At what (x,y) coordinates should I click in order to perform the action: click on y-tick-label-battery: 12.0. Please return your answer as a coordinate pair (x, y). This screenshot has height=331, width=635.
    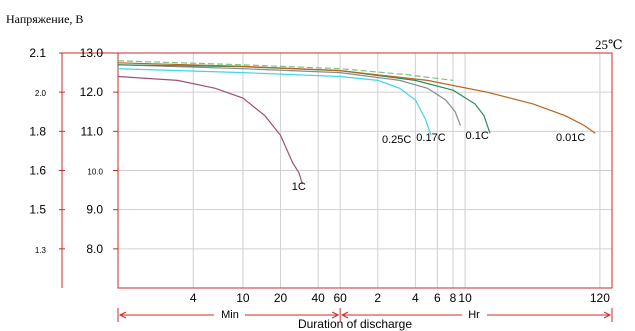
    Looking at the image, I should click on (92, 92).